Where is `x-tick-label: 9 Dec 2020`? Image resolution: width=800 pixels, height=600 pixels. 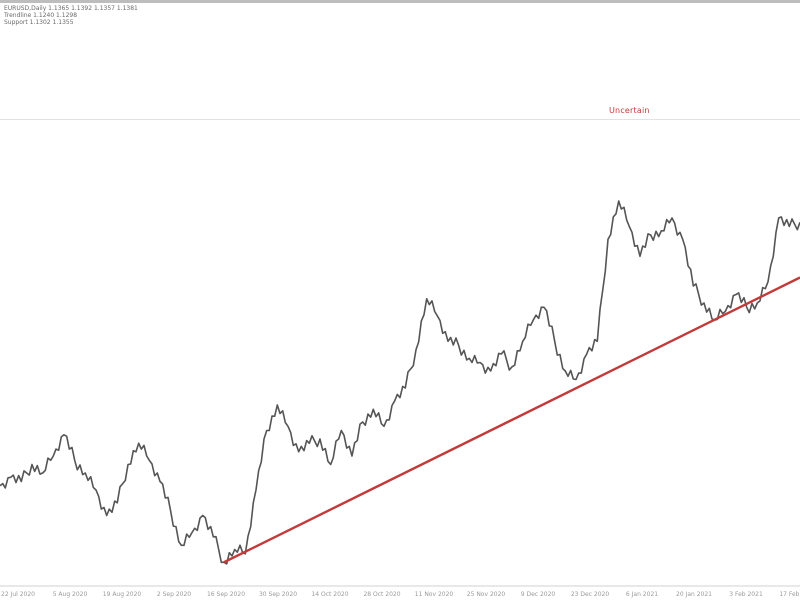
x-tick-label: 9 Dec 2020 is located at coordinates (538, 594).